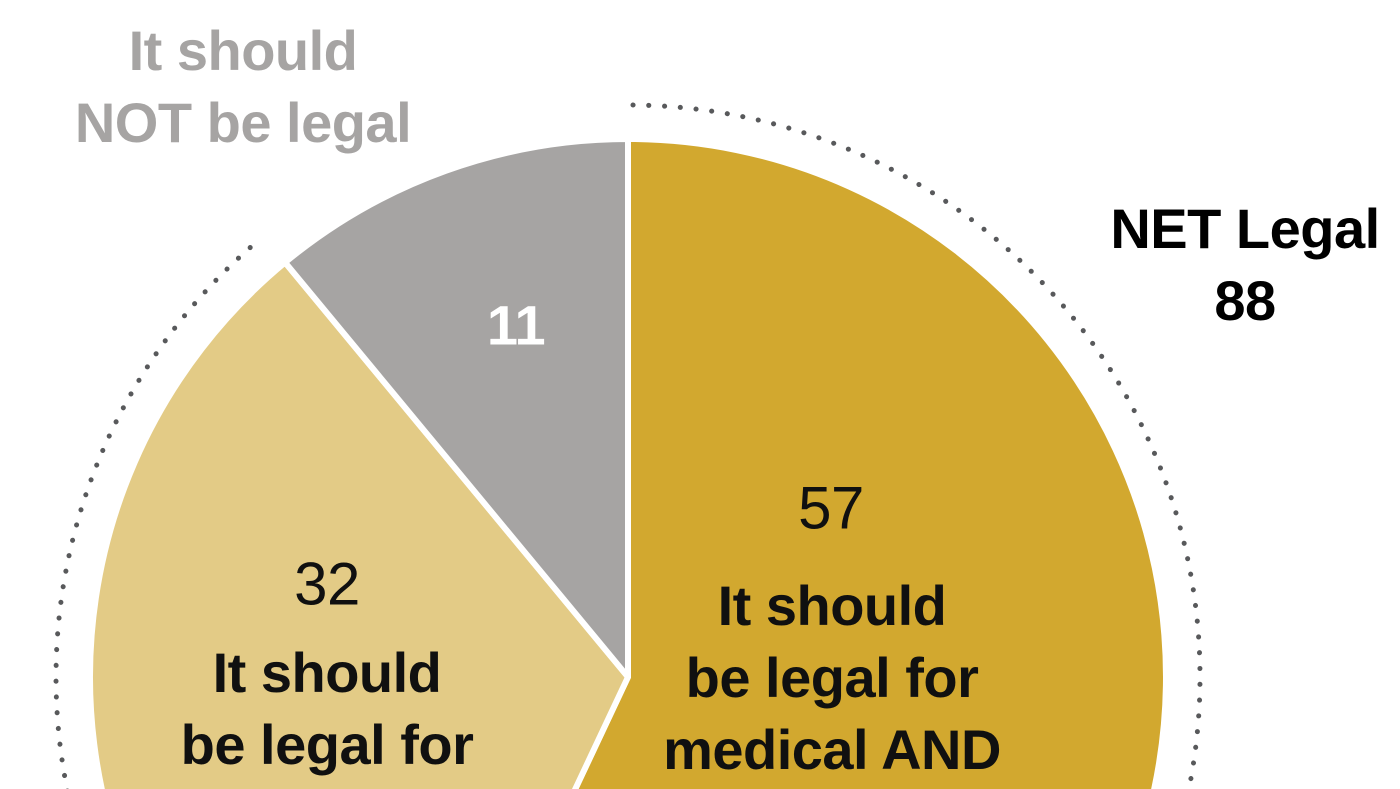  What do you see at coordinates (832, 749) in the screenshot?
I see `legal-medical-label-line-3: medical AND` at bounding box center [832, 749].